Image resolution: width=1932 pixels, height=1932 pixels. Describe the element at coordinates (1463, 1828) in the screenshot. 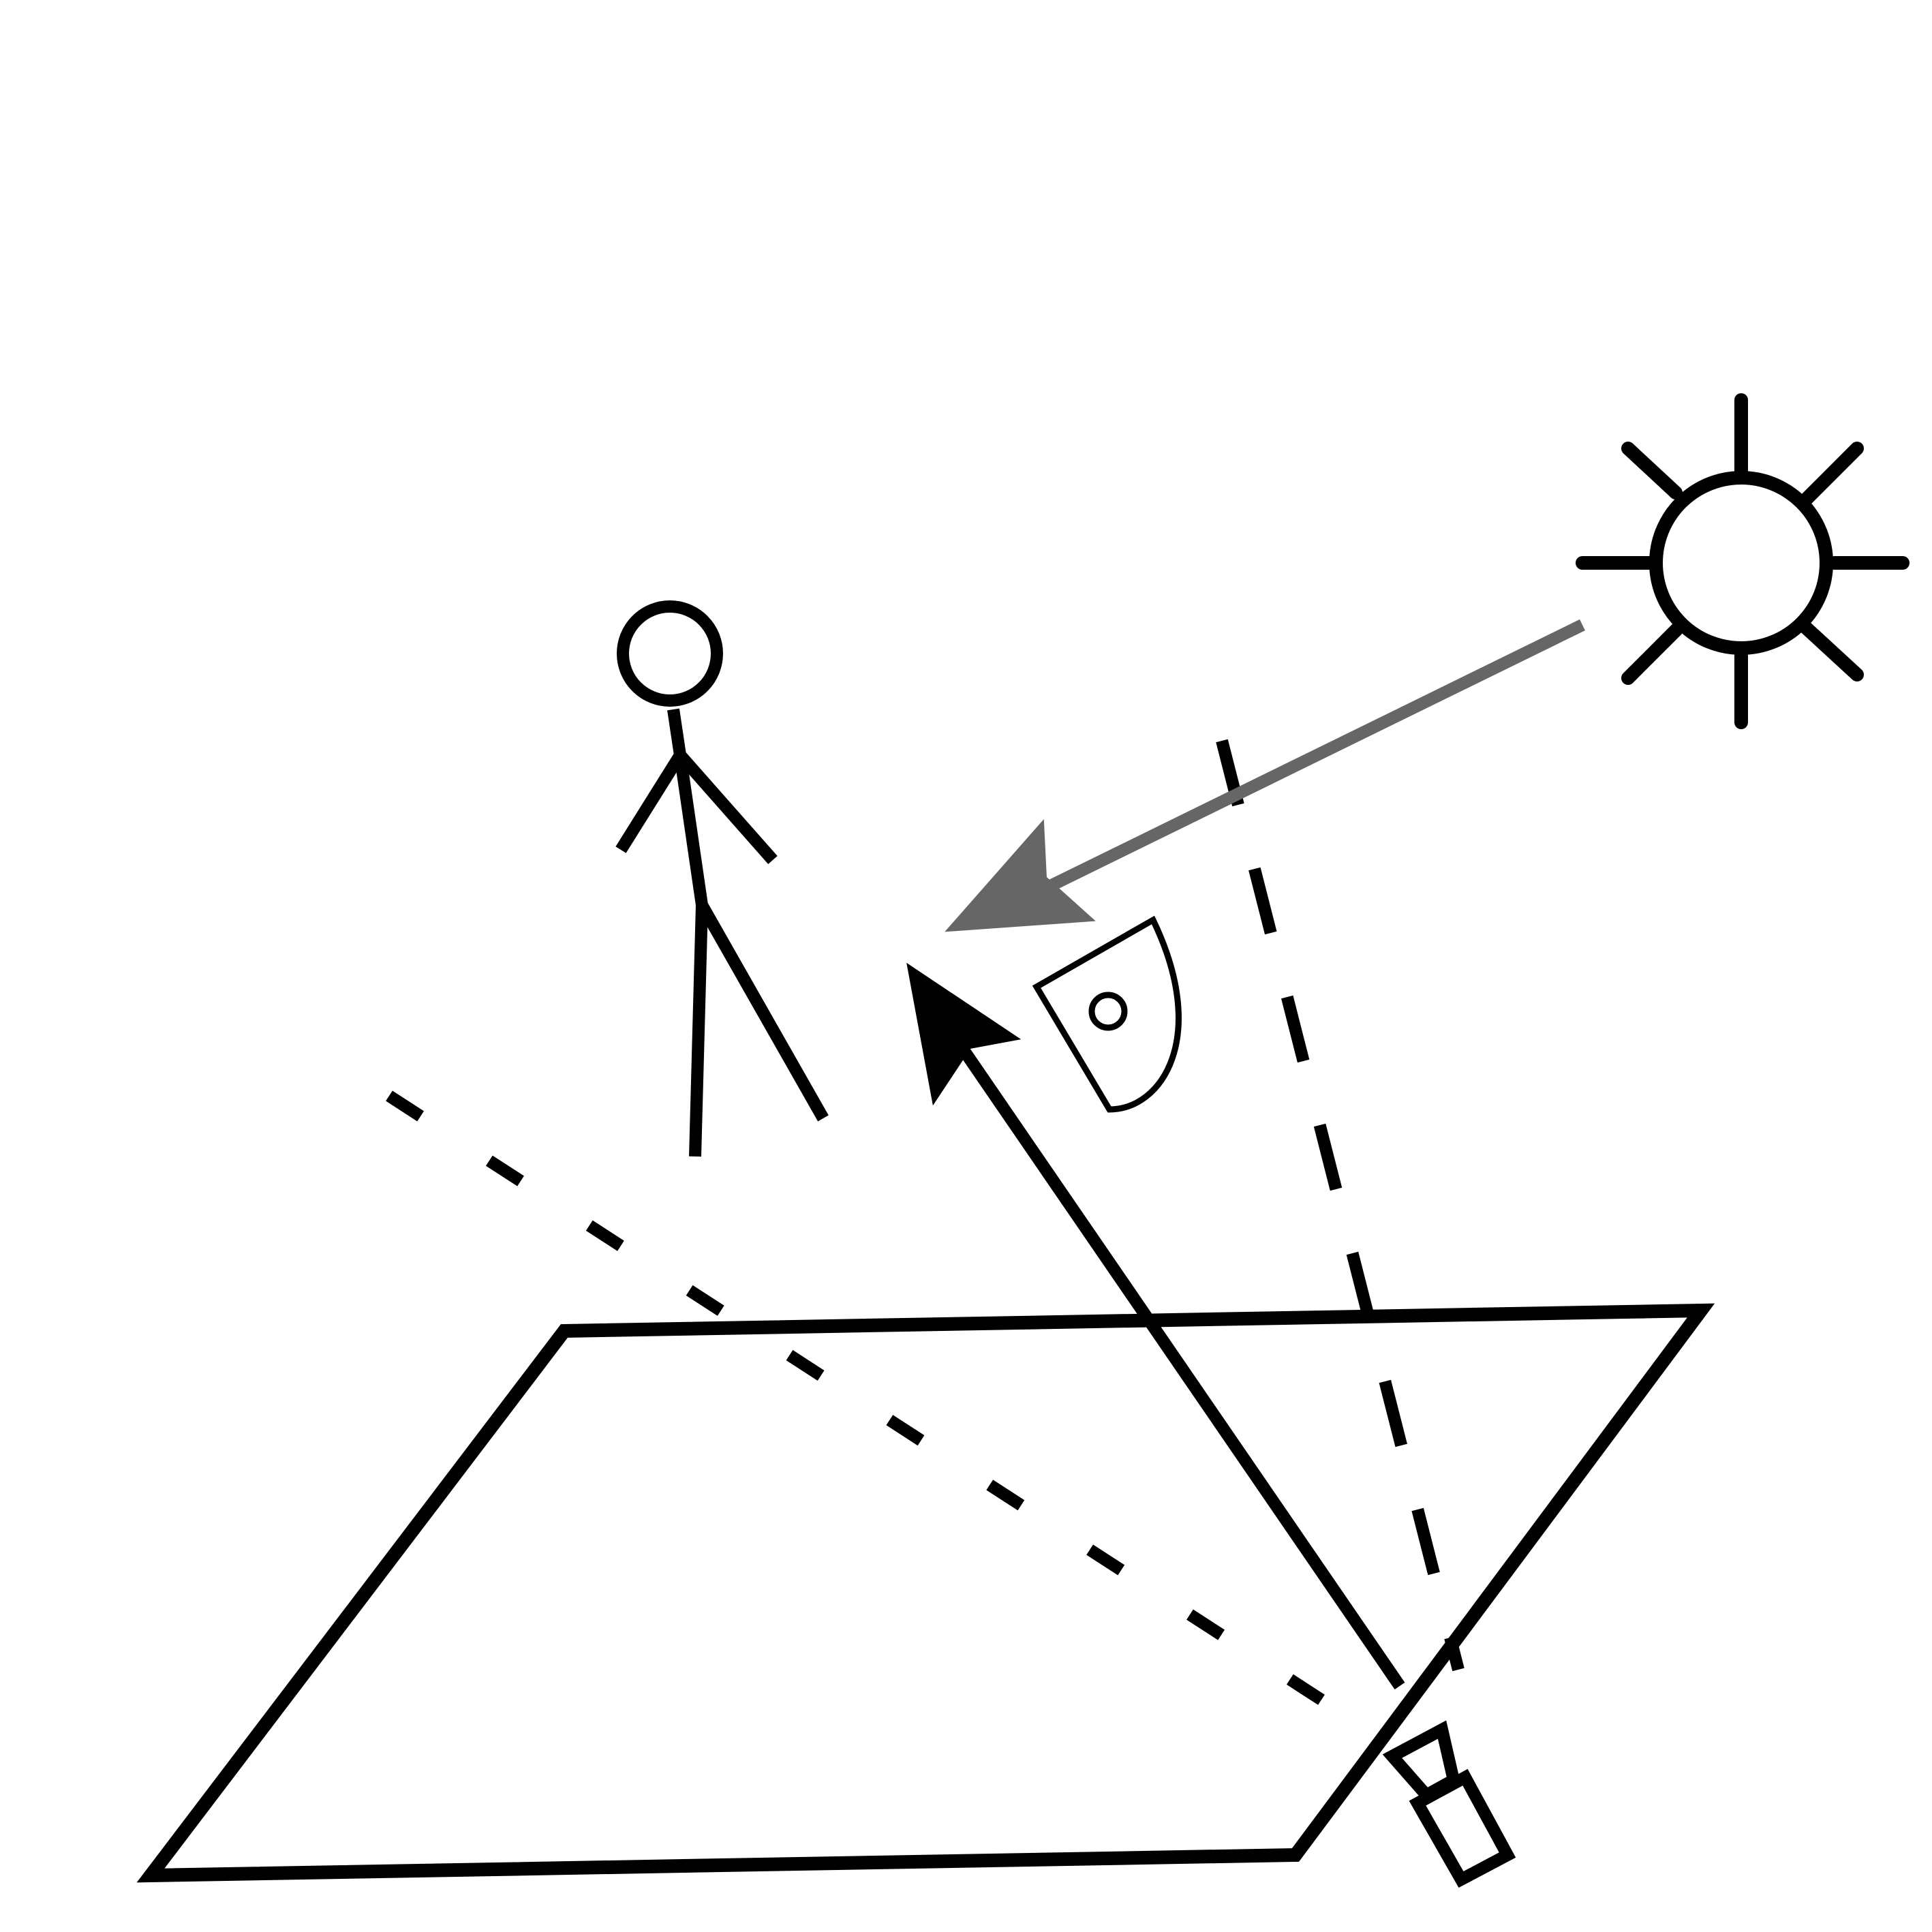

I see `camera-body` at that location.